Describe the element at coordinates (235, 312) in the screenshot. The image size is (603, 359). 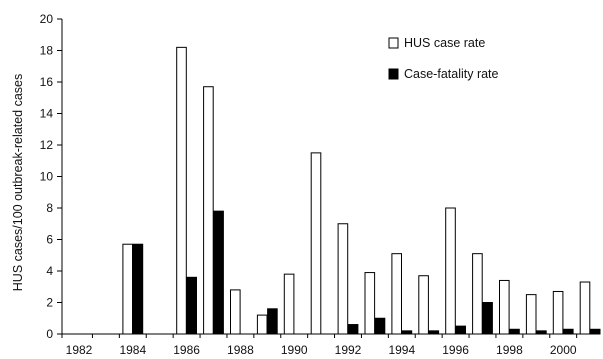
I see `bar-hus-case-rate-1988` at that location.